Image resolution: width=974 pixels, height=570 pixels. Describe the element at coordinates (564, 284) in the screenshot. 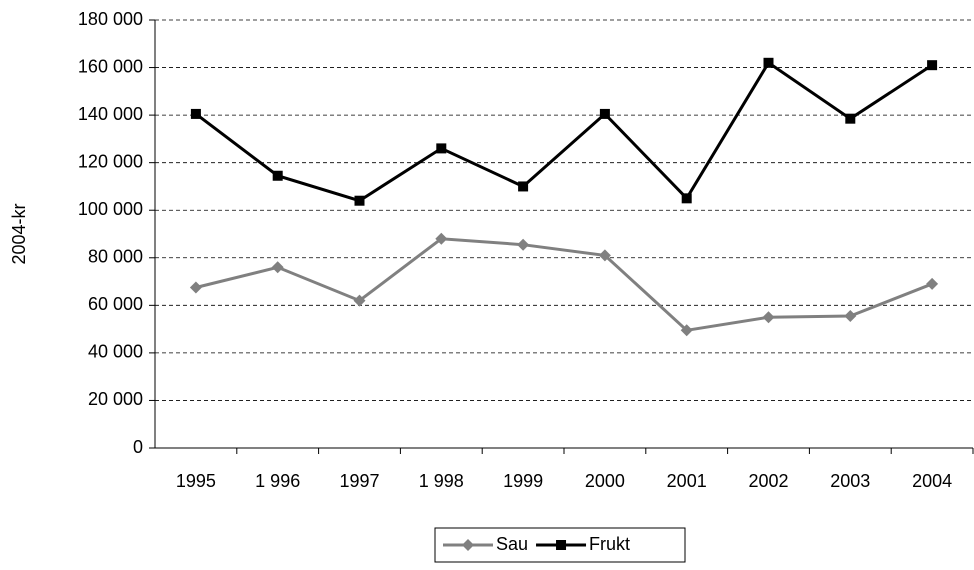

I see `series-line` at that location.